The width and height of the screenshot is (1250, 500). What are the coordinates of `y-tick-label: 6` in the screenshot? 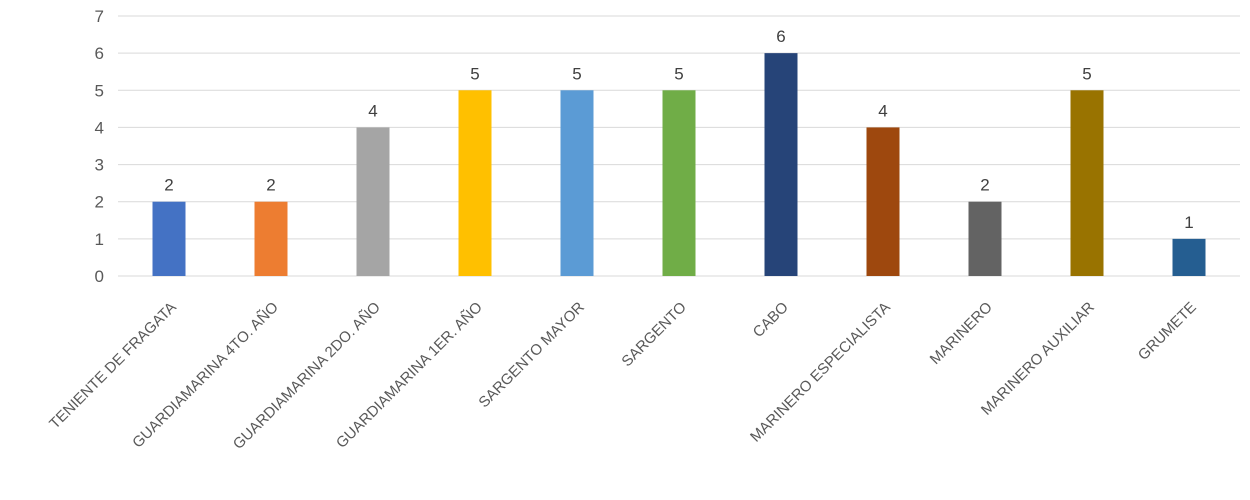 It's located at (99, 53).